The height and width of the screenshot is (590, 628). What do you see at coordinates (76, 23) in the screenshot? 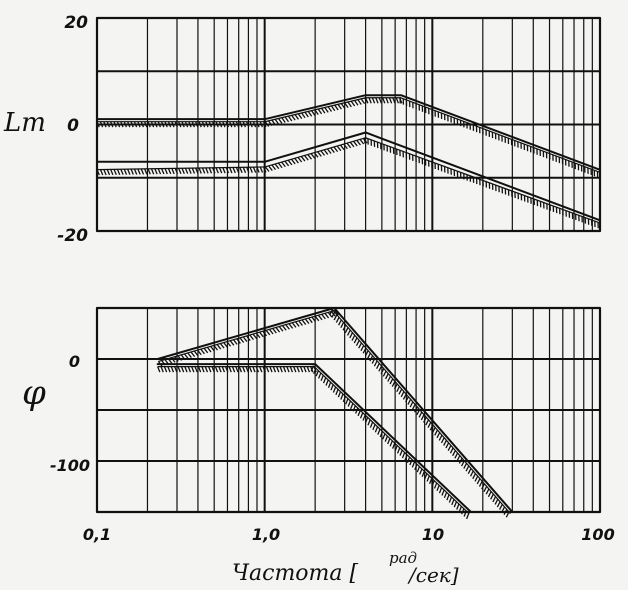
I see `magnitude-y-tick-20: 20` at bounding box center [76, 23].